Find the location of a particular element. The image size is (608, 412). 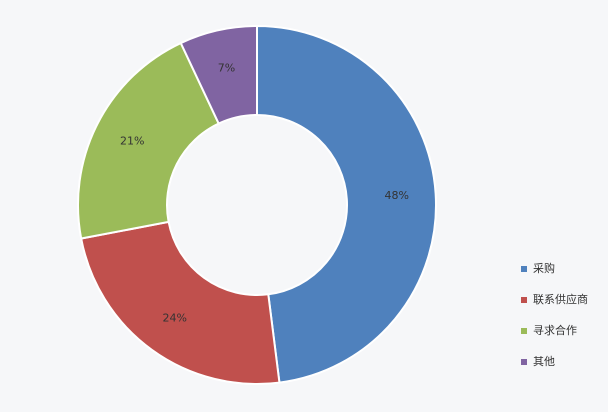

legend-item-1: 联系供应商 is located at coordinates (554, 300).